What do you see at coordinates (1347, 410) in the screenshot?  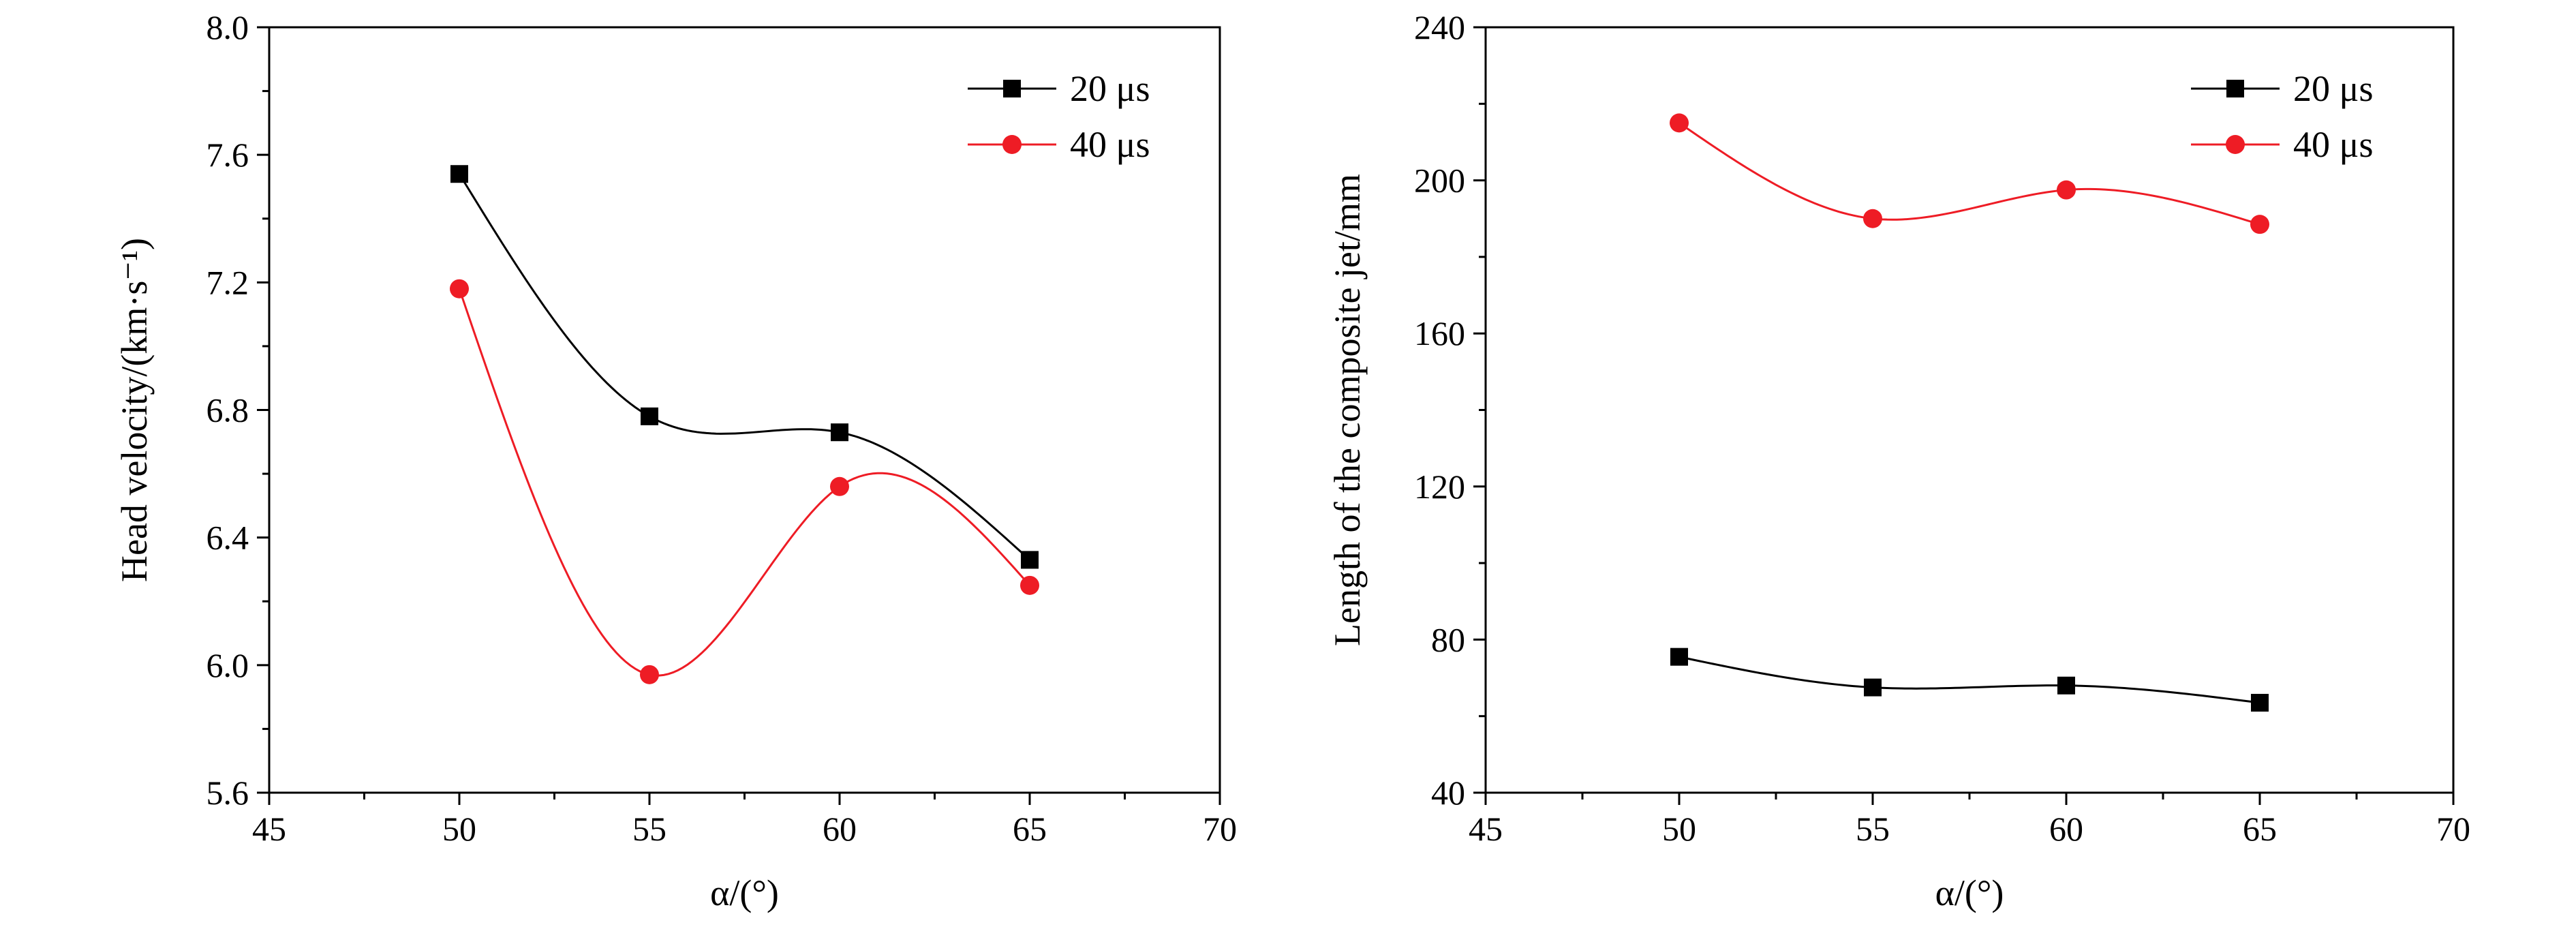 I see `y-axis-title: Length of the composite jet/mm` at bounding box center [1347, 410].